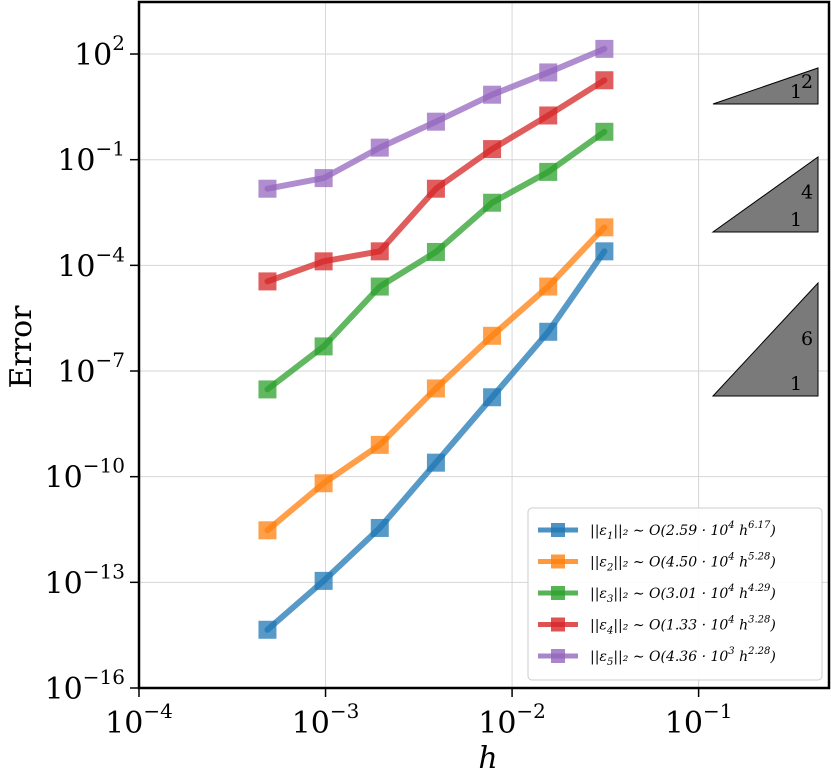  What do you see at coordinates (326, 720) in the screenshot?
I see `x-tick-label: 10⁻³` at bounding box center [326, 720].